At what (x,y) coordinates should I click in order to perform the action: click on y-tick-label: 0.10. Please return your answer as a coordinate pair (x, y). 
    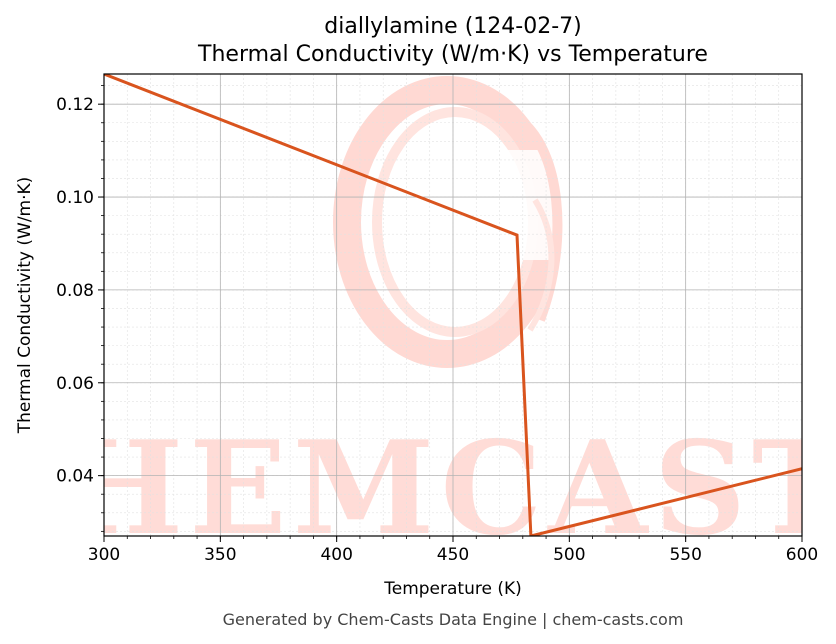
    Looking at the image, I should click on (75, 198).